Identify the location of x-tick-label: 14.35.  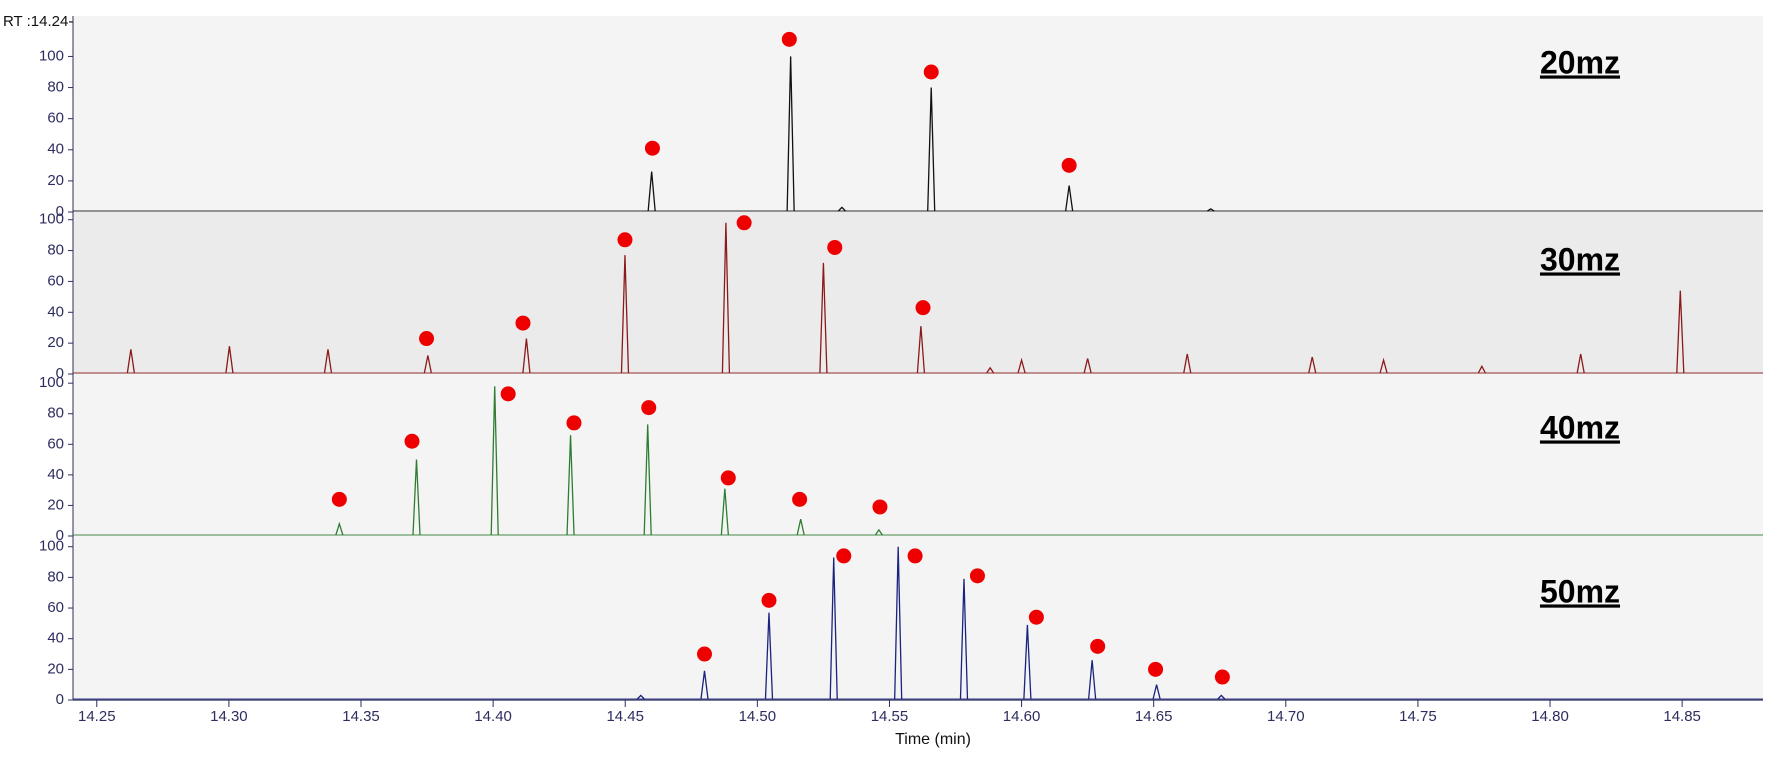
(361, 716).